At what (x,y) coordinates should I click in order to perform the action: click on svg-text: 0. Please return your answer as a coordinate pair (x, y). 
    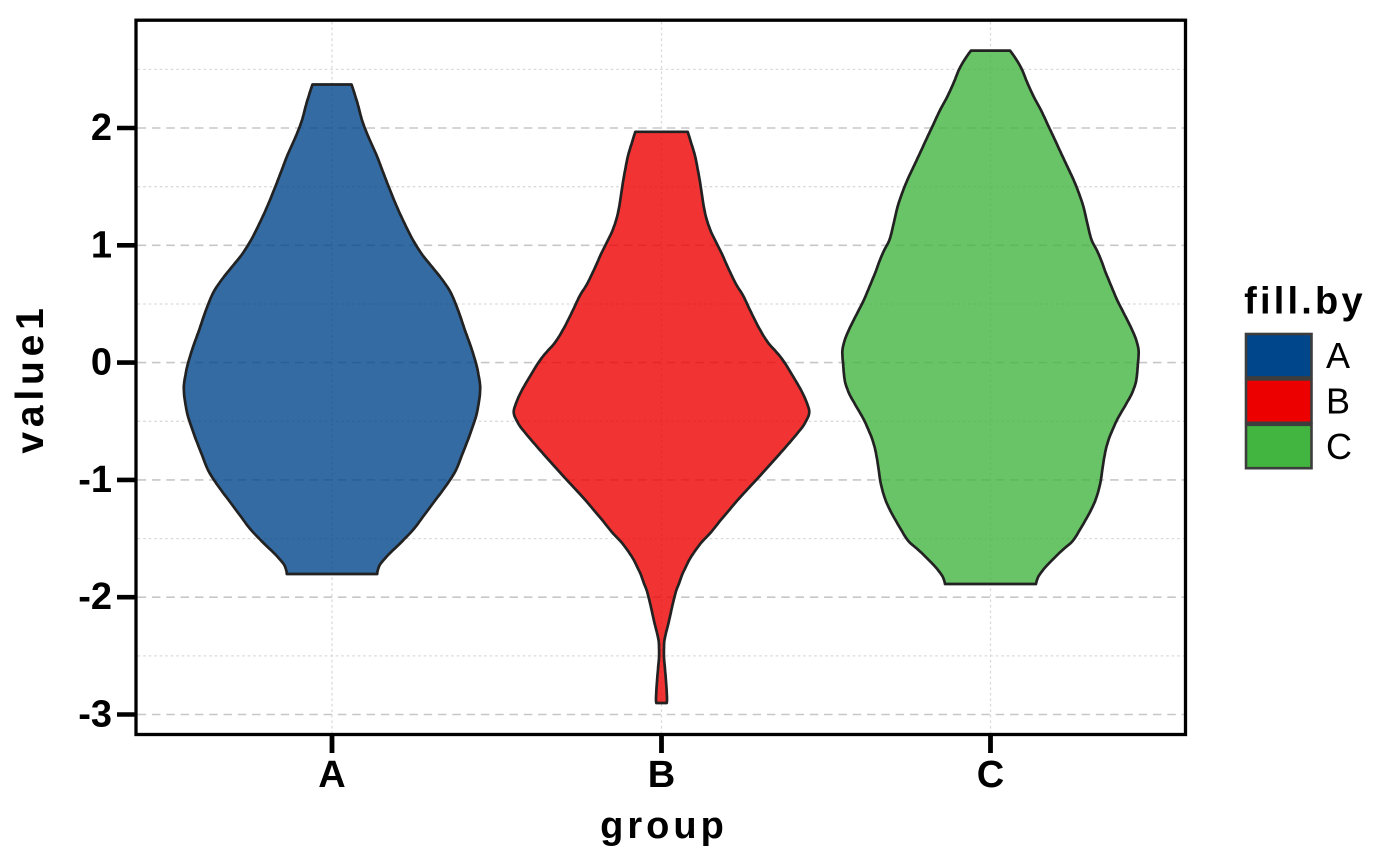
    Looking at the image, I should click on (101, 363).